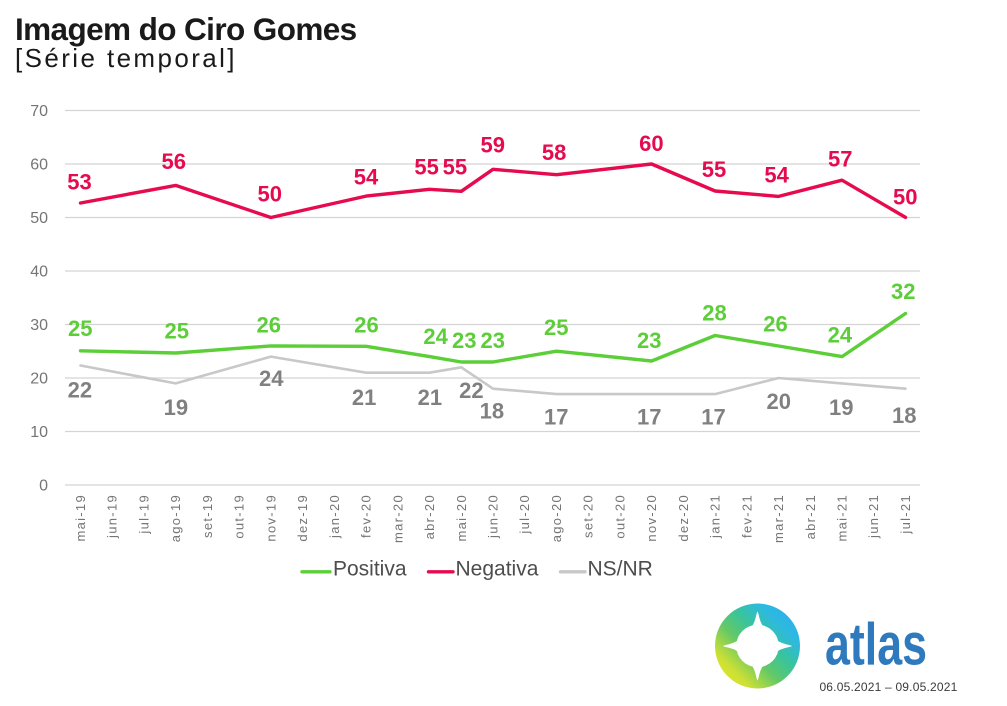 The height and width of the screenshot is (706, 1007). Describe the element at coordinates (39, 325) in the screenshot. I see `svg-text: 30` at that location.